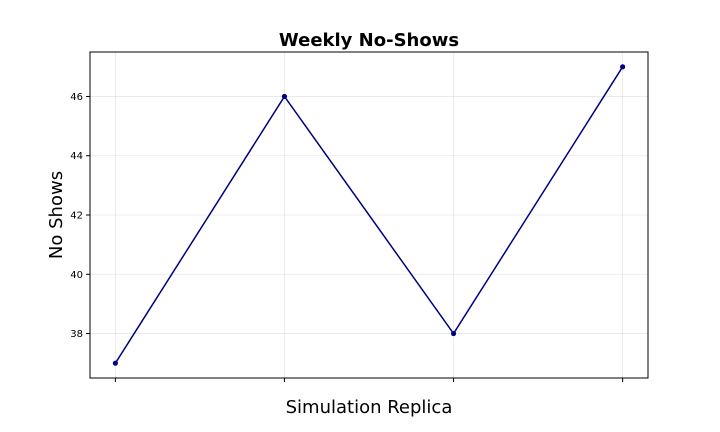 The width and height of the screenshot is (720, 432). What do you see at coordinates (76, 275) in the screenshot?
I see `y-tick-label: 40` at bounding box center [76, 275].